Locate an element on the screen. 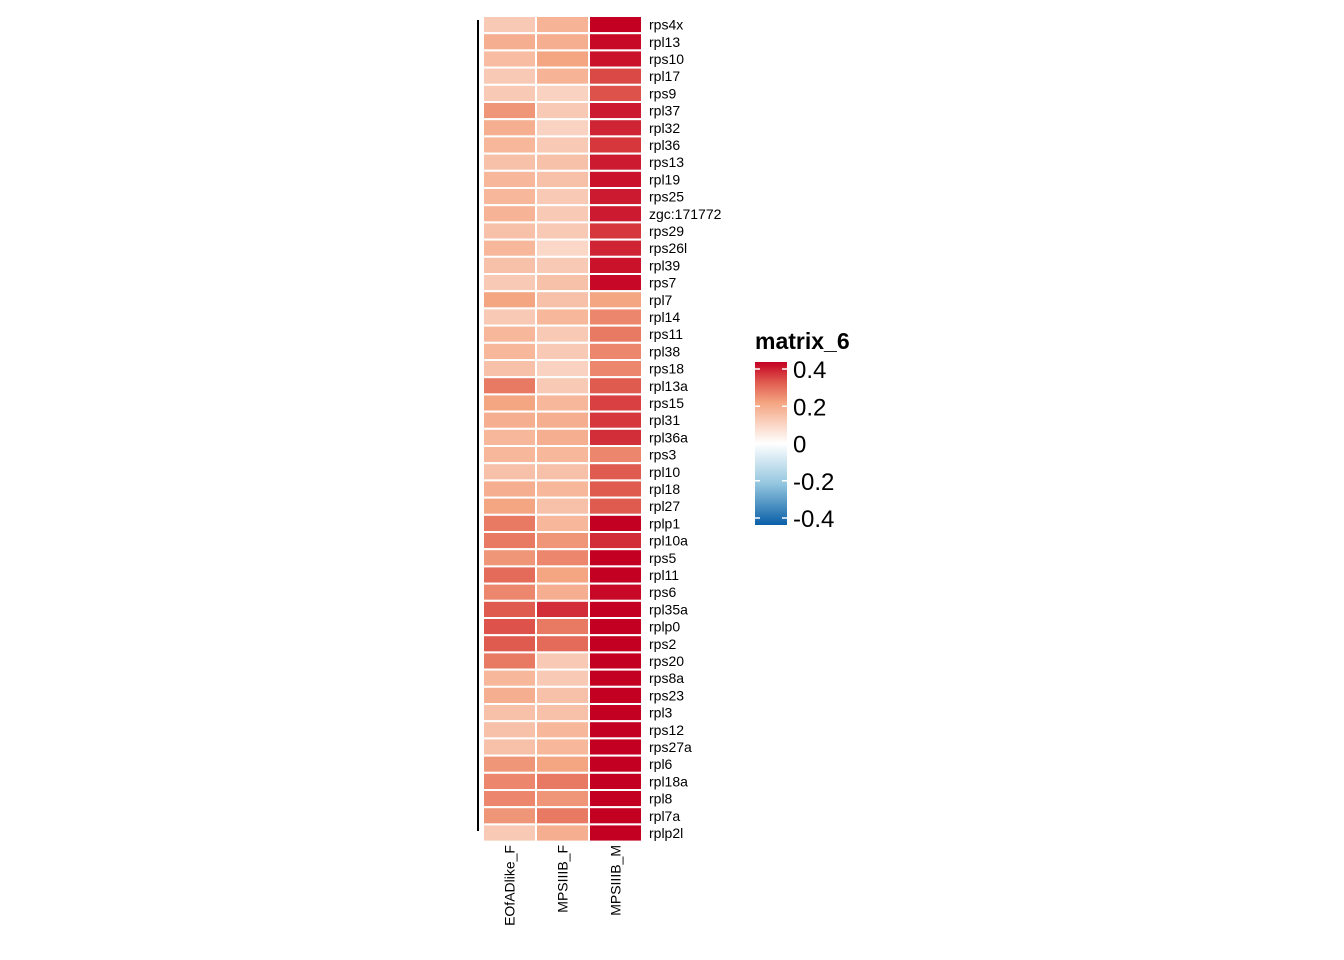  row-label: rps13 is located at coordinates (666, 162).